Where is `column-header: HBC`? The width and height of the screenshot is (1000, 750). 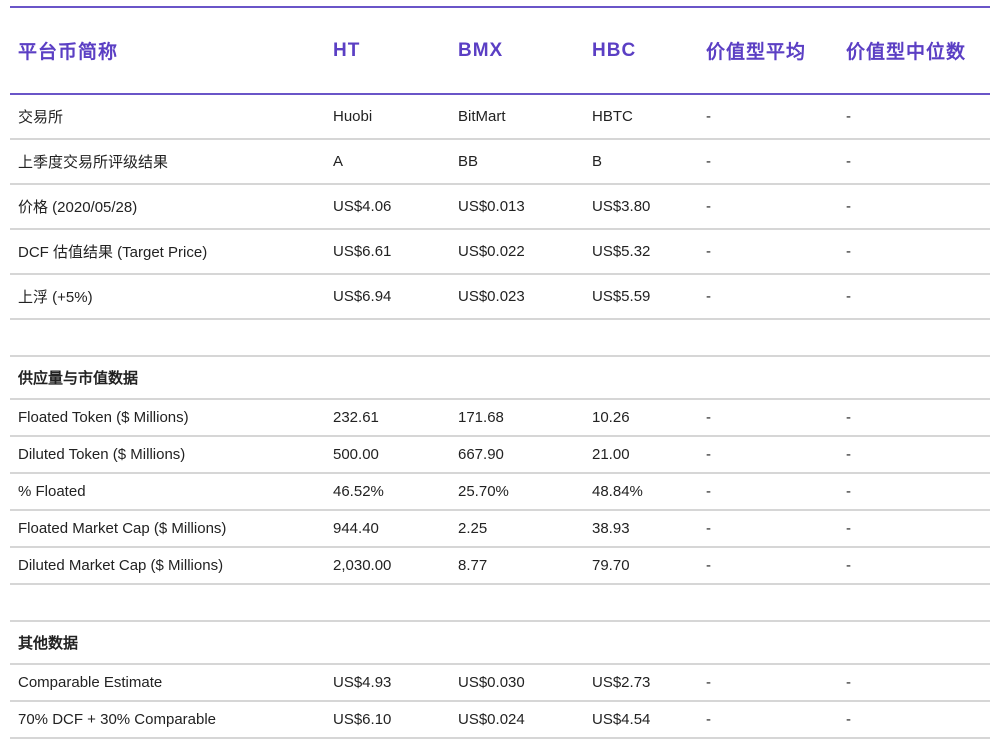
column-header: HBC is located at coordinates (641, 51).